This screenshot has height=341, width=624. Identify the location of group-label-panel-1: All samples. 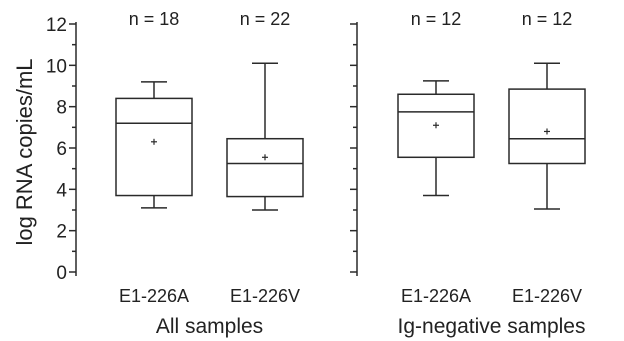
(209, 326).